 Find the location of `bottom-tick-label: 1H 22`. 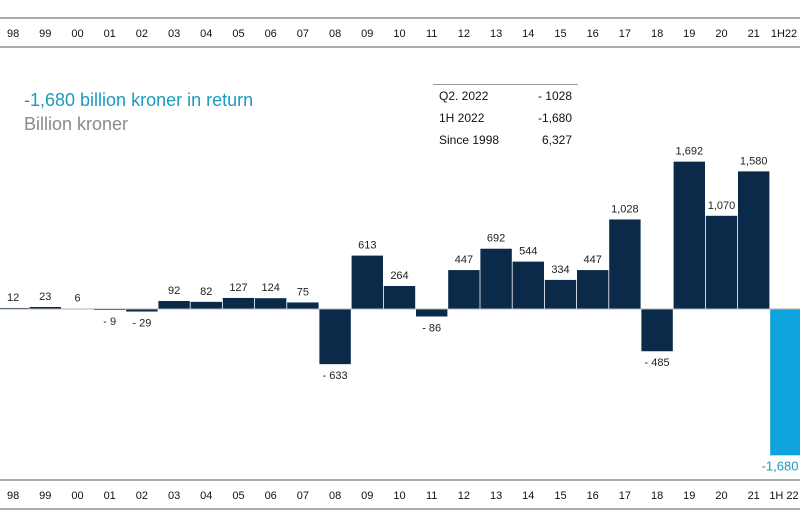

bottom-tick-label: 1H 22 is located at coordinates (783, 496).